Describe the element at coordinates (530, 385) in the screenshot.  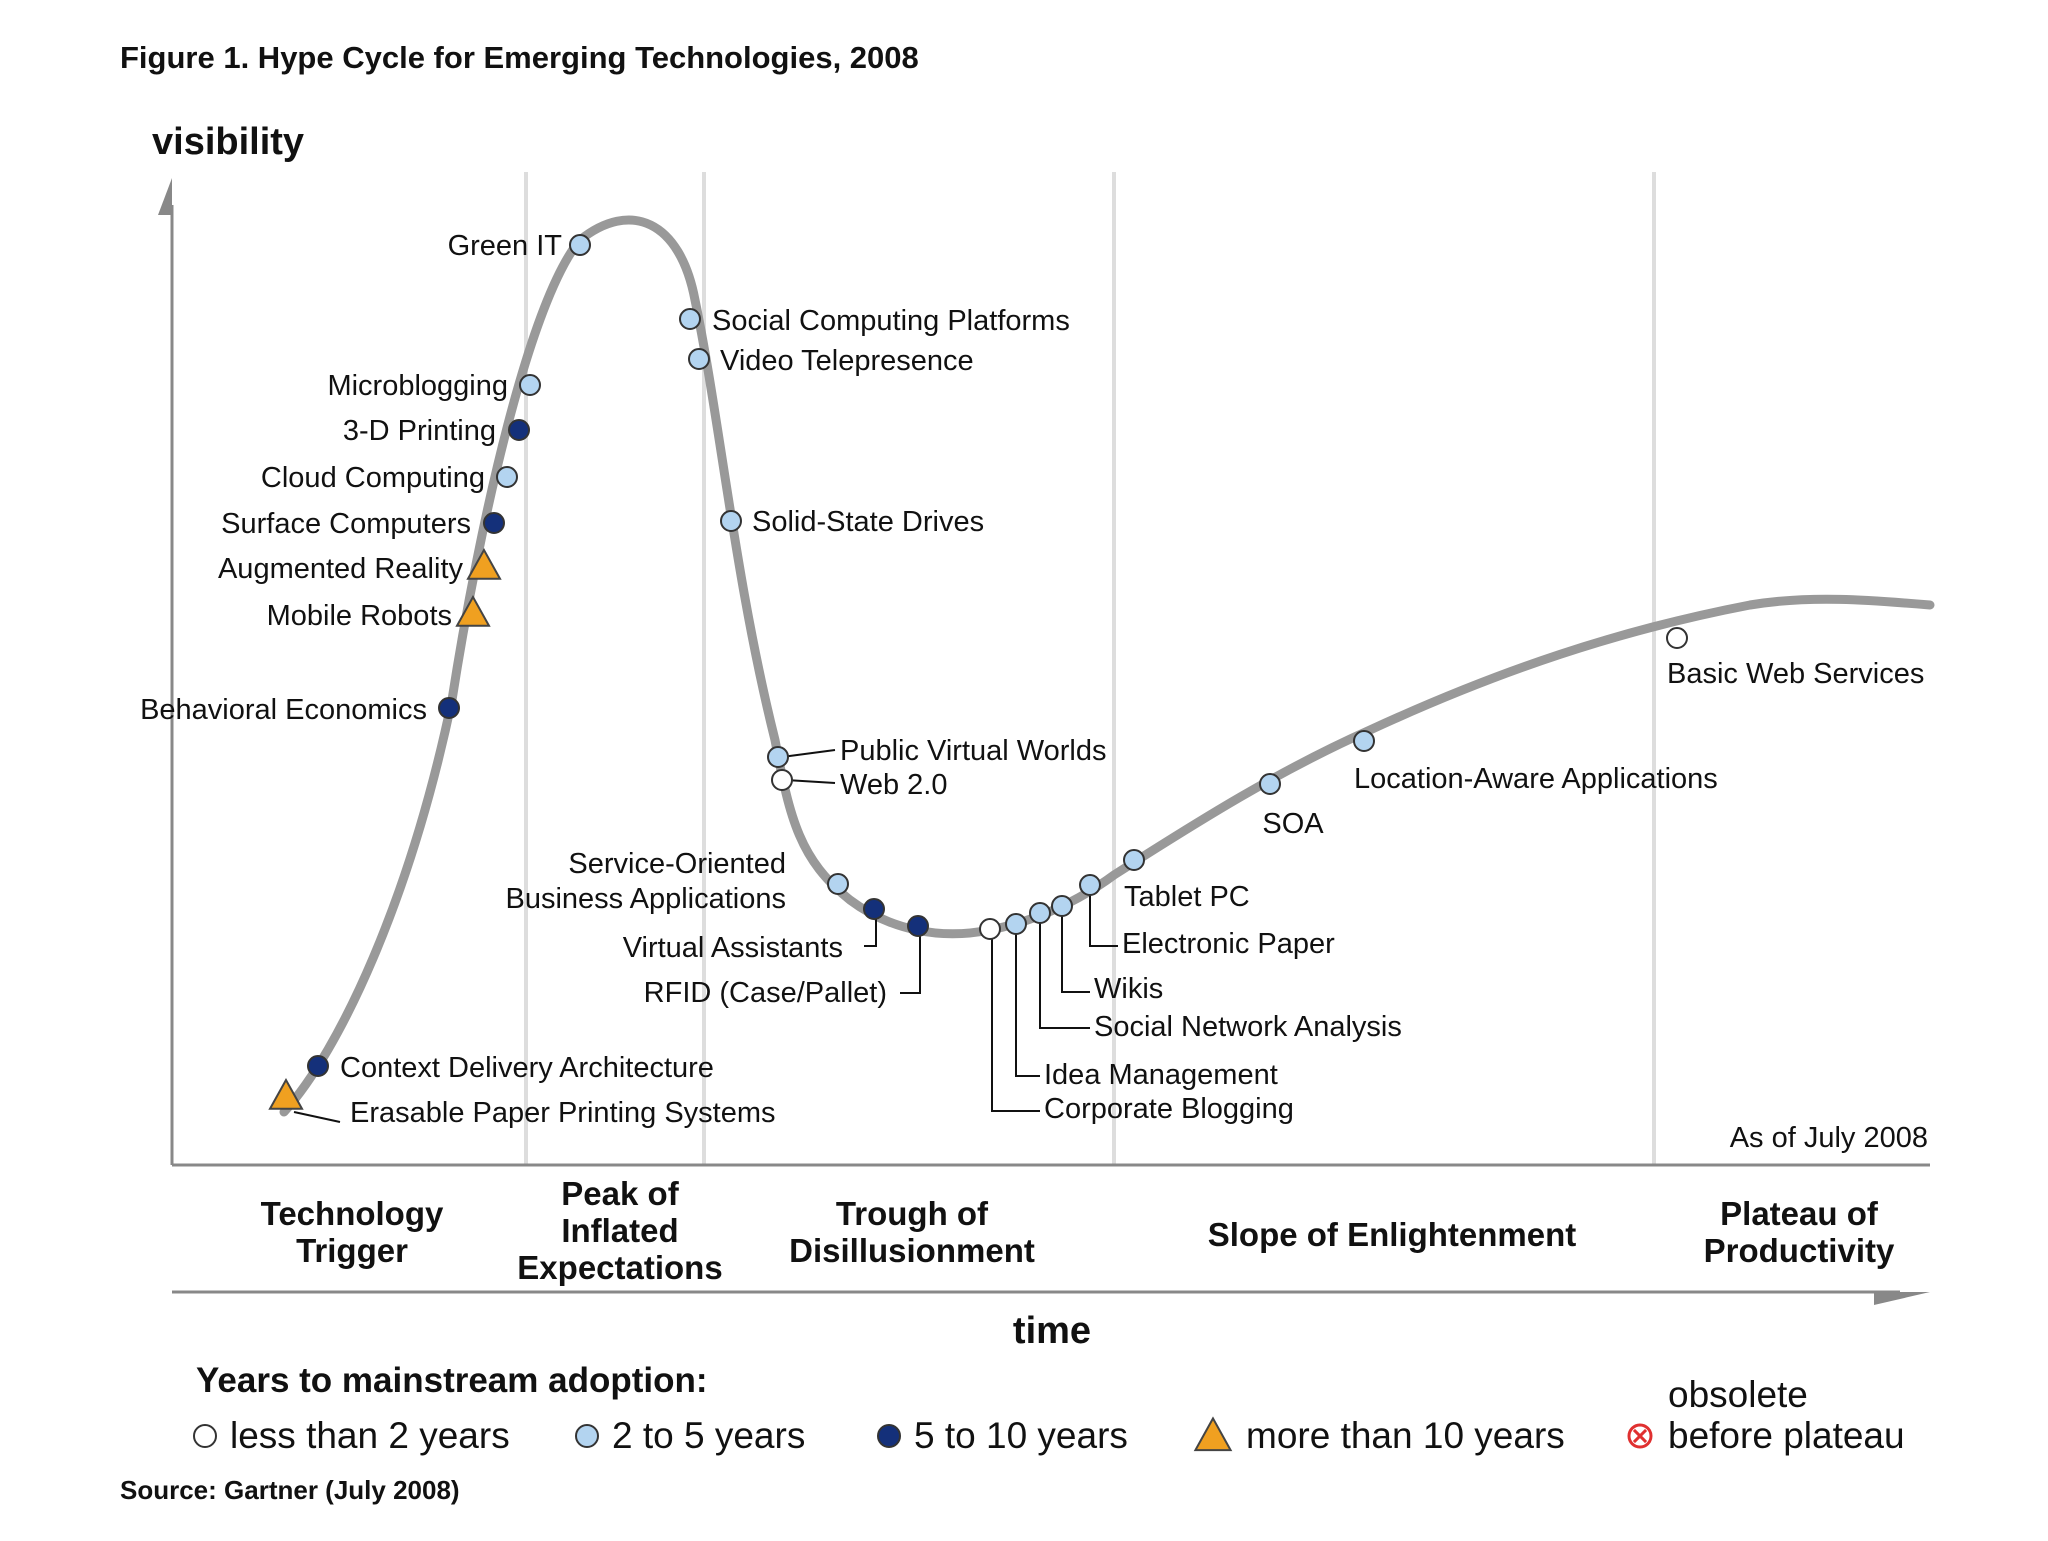
I see `microblogging-marker` at that location.